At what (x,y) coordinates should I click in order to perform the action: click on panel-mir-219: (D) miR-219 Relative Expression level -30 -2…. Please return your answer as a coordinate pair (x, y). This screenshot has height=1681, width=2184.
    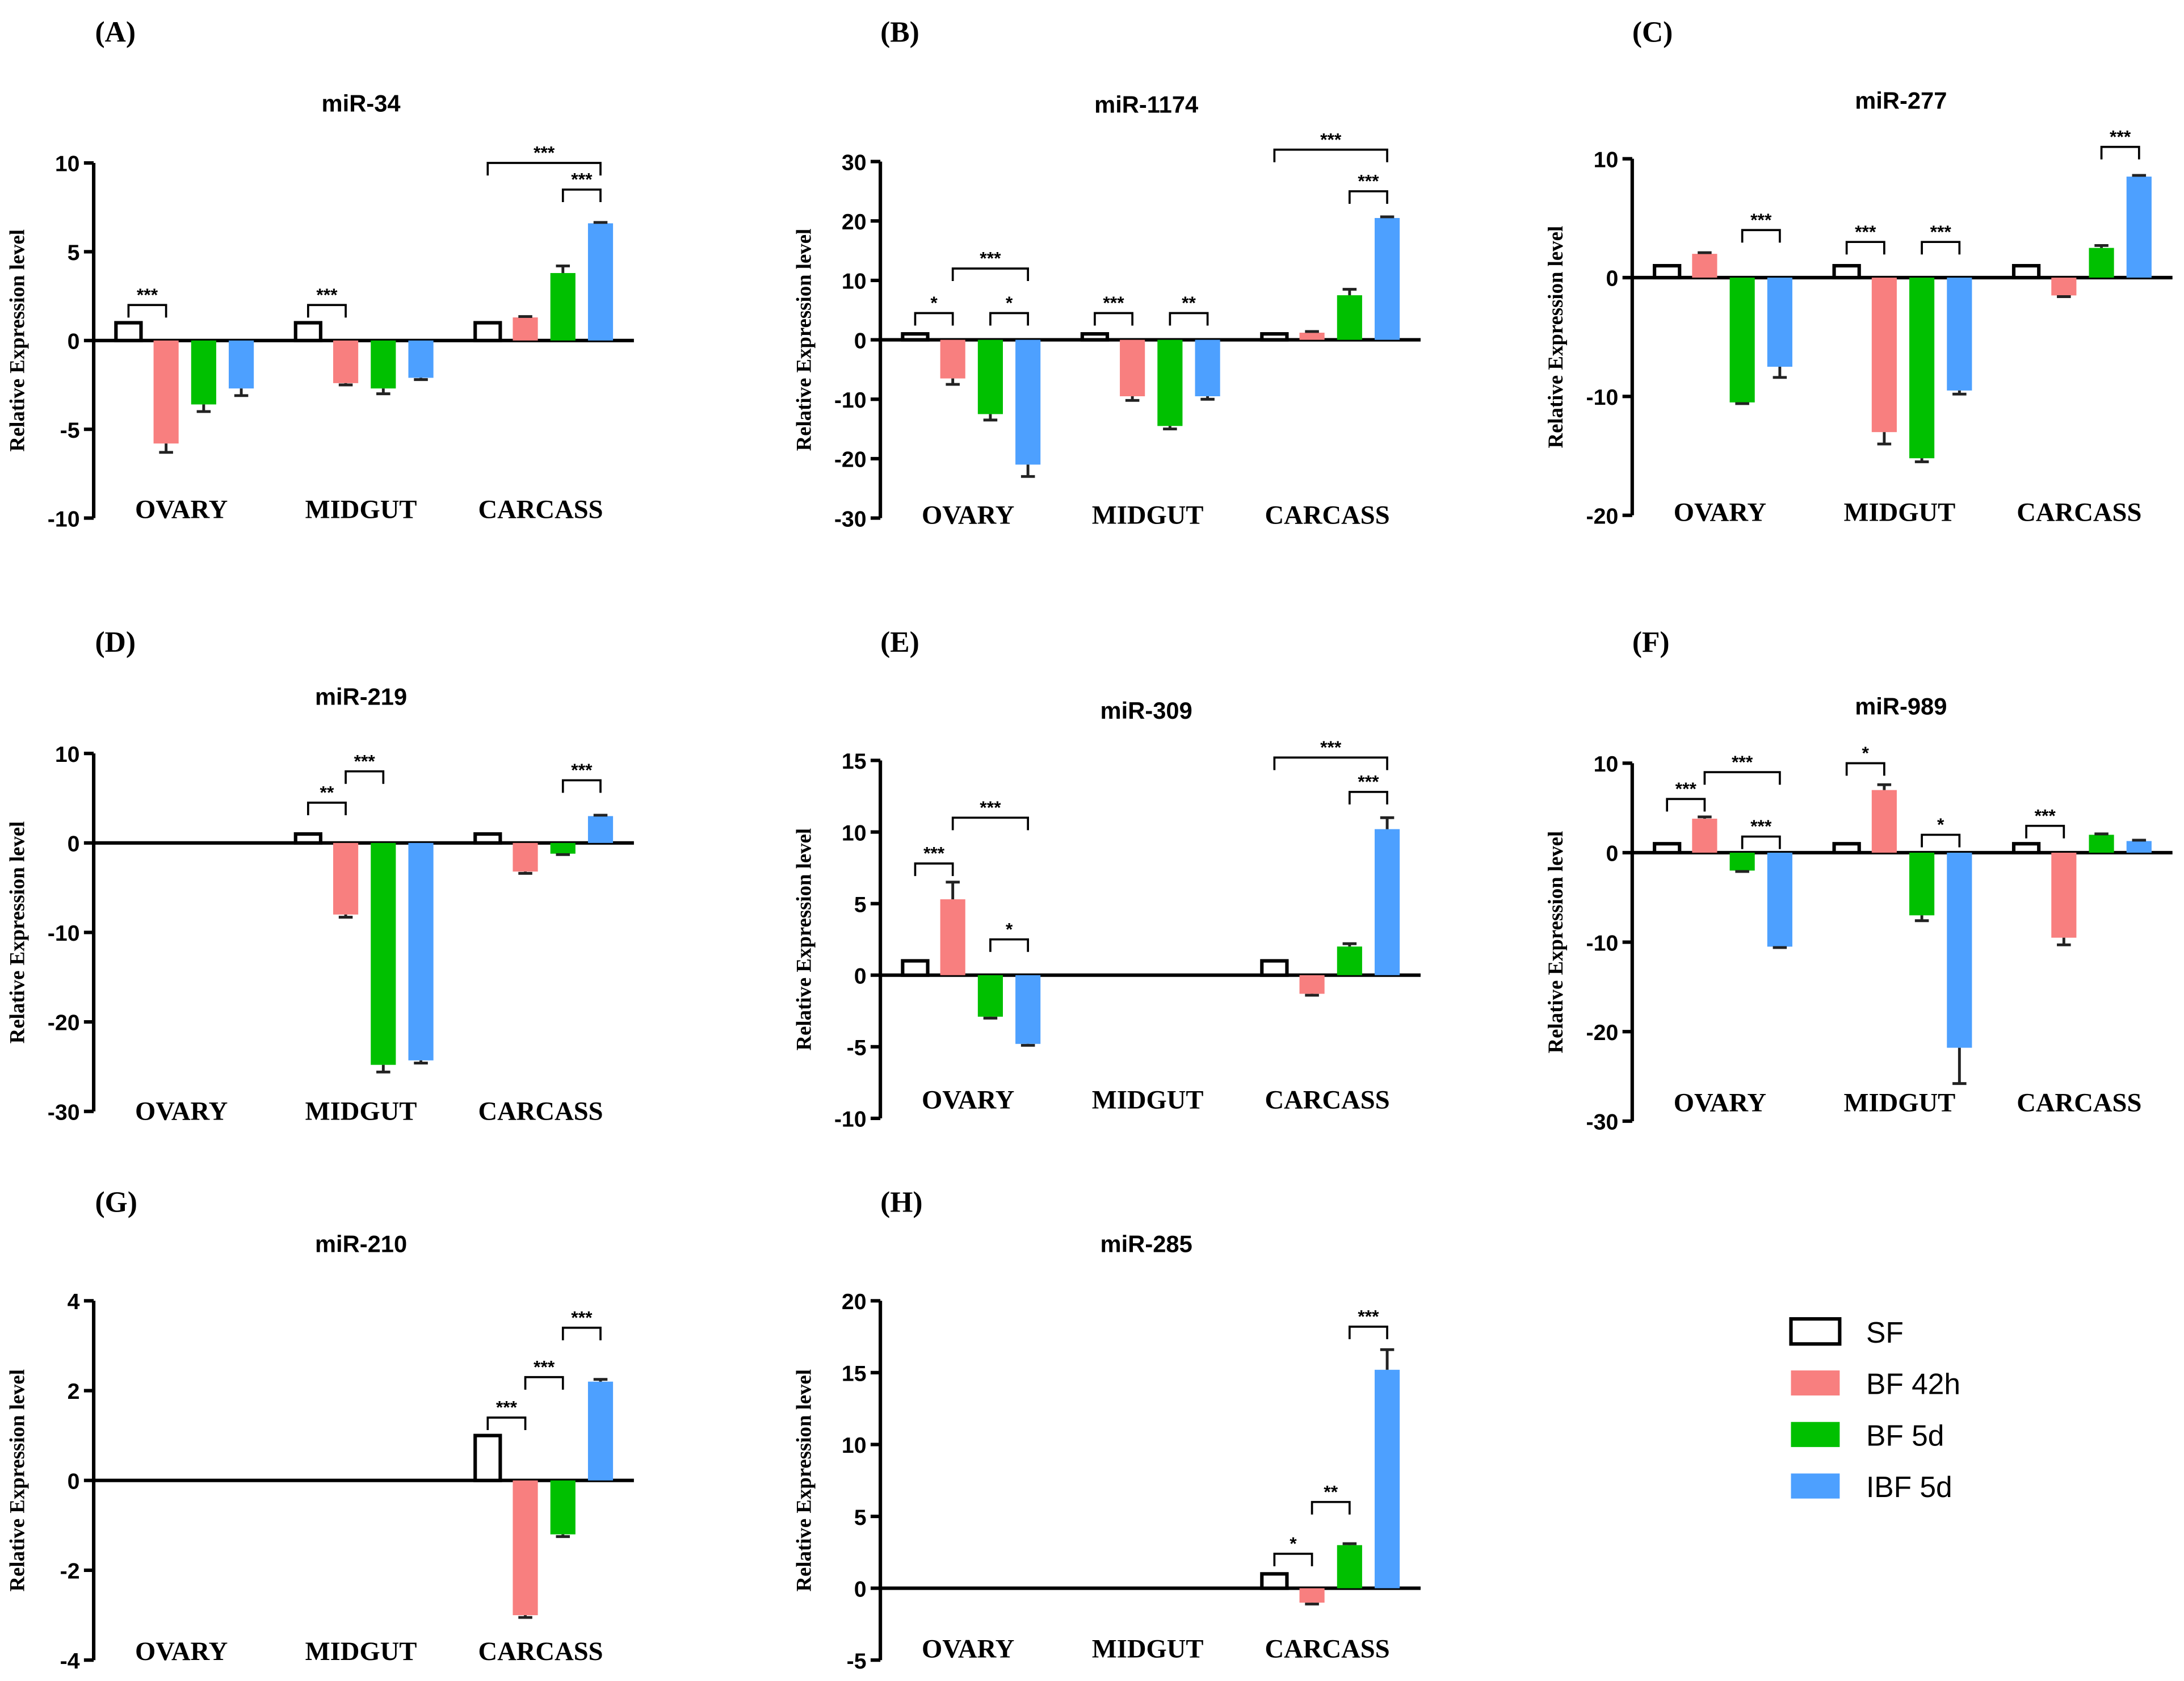
    Looking at the image, I should click on (319, 876).